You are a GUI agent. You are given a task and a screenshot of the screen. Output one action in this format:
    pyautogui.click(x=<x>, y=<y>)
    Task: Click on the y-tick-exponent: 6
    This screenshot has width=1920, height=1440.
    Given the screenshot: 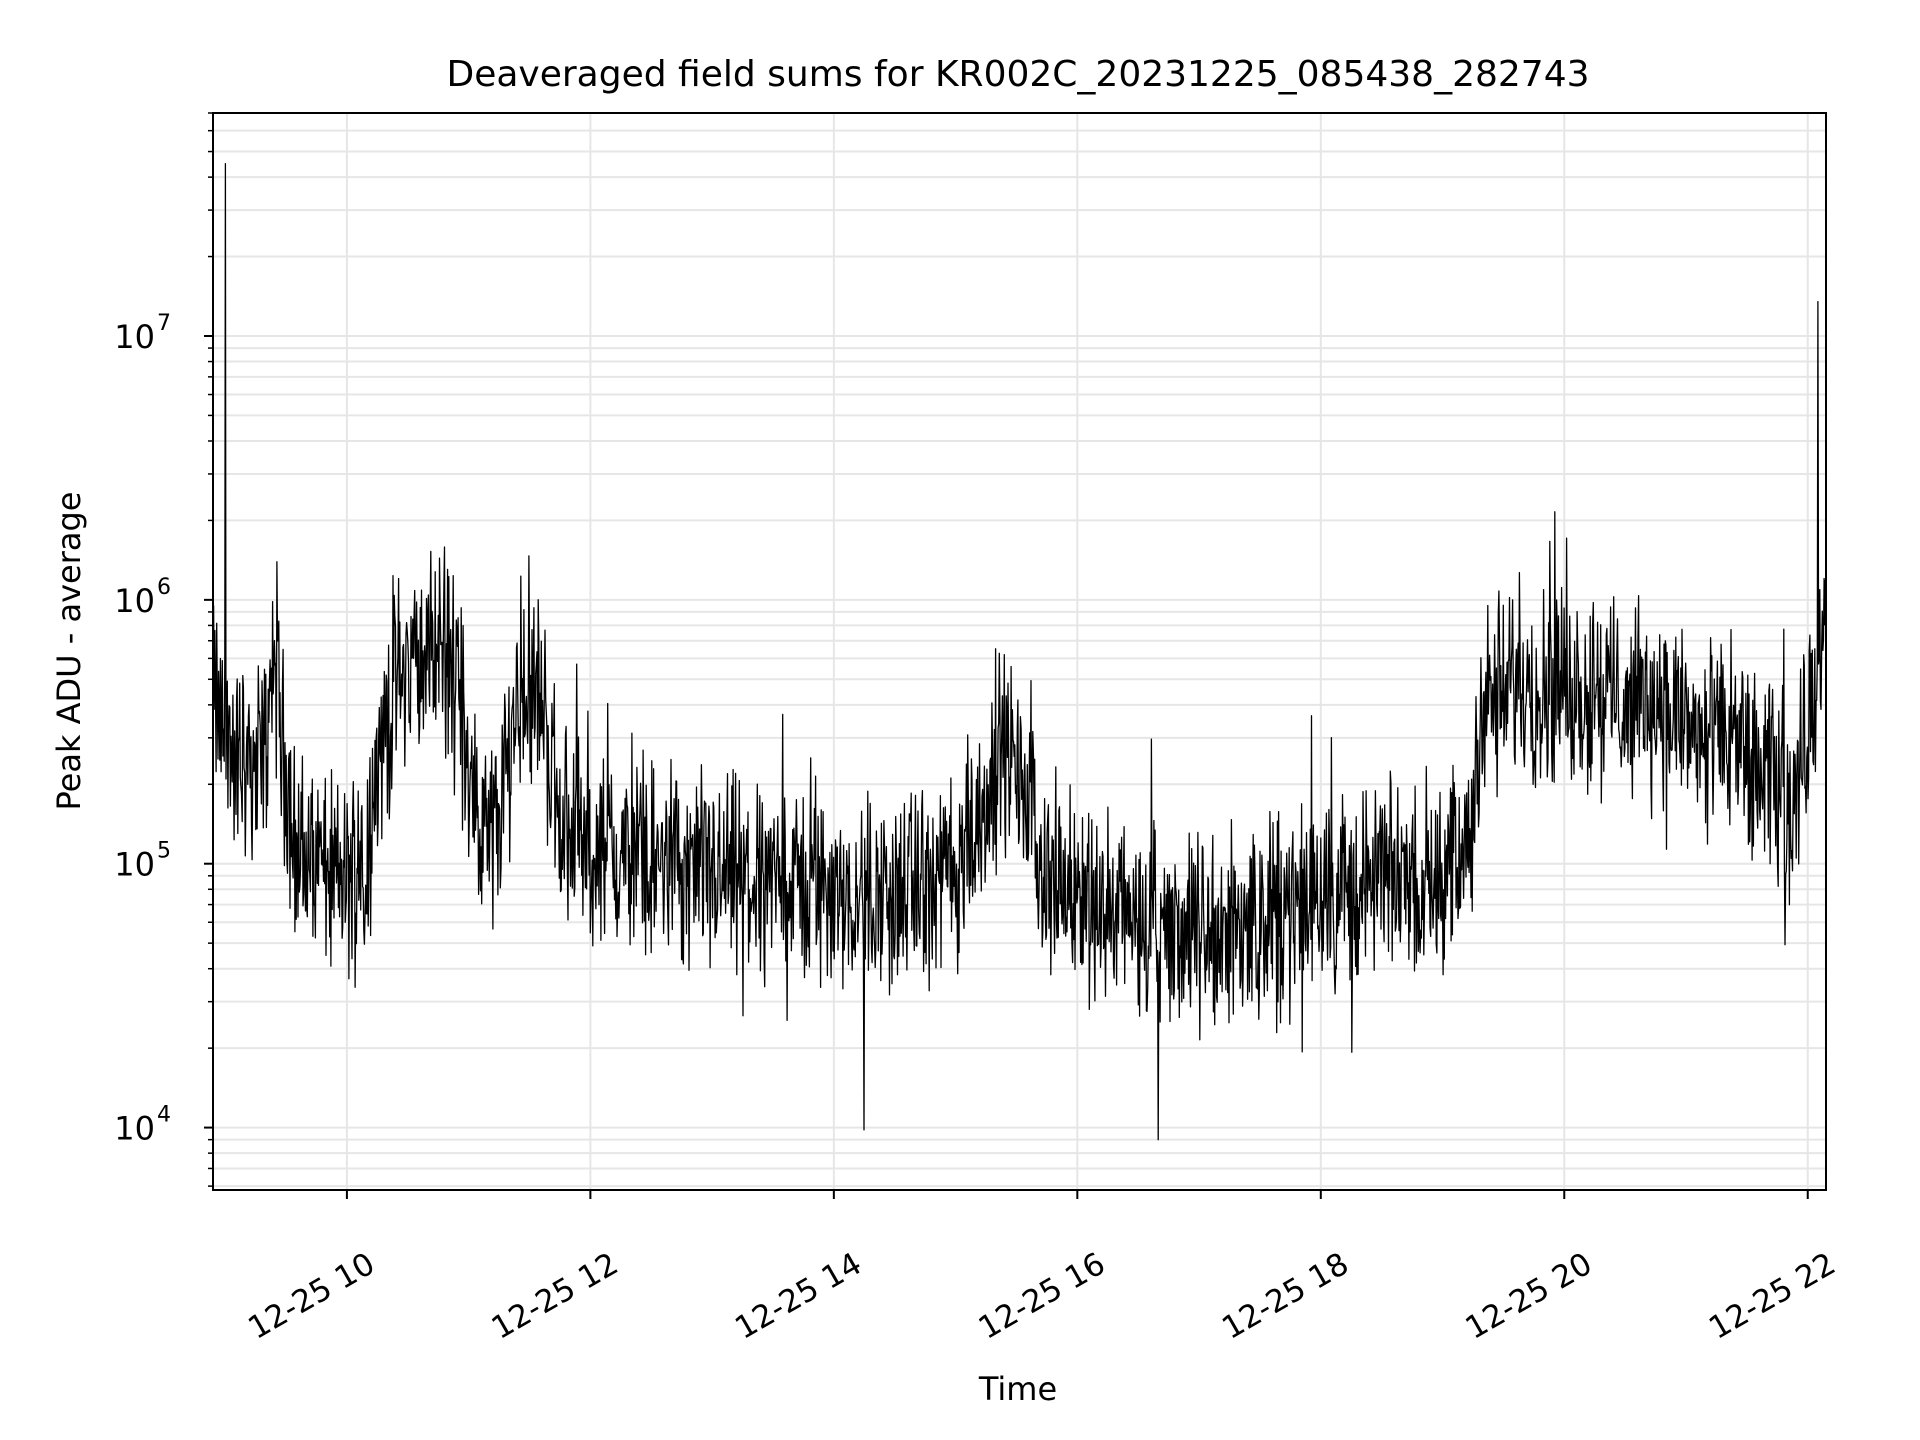 What is the action you would take?
    pyautogui.click(x=164, y=587)
    